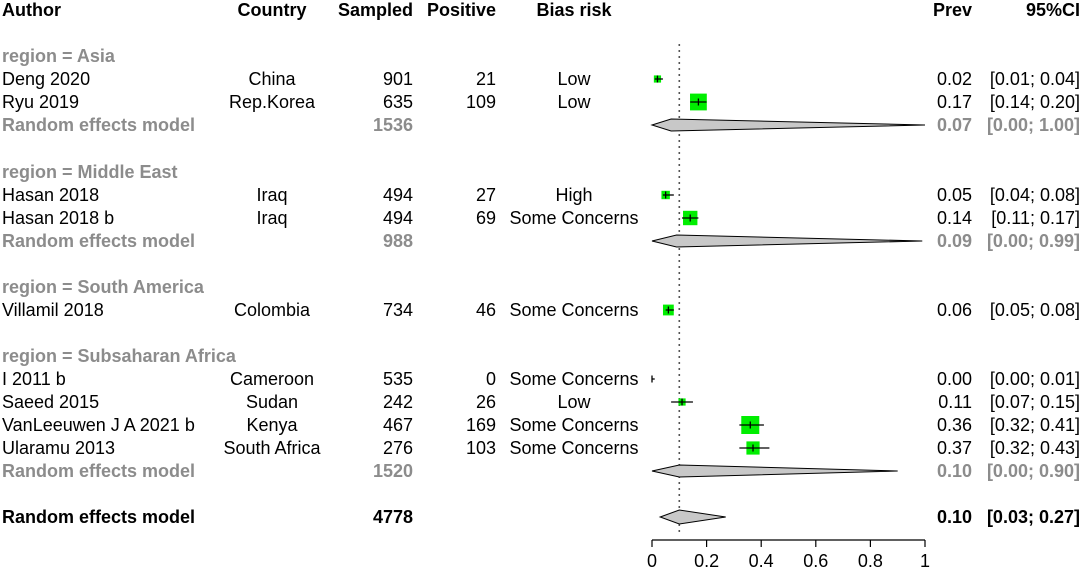  I want to click on study-positive: 27, so click(485, 195).